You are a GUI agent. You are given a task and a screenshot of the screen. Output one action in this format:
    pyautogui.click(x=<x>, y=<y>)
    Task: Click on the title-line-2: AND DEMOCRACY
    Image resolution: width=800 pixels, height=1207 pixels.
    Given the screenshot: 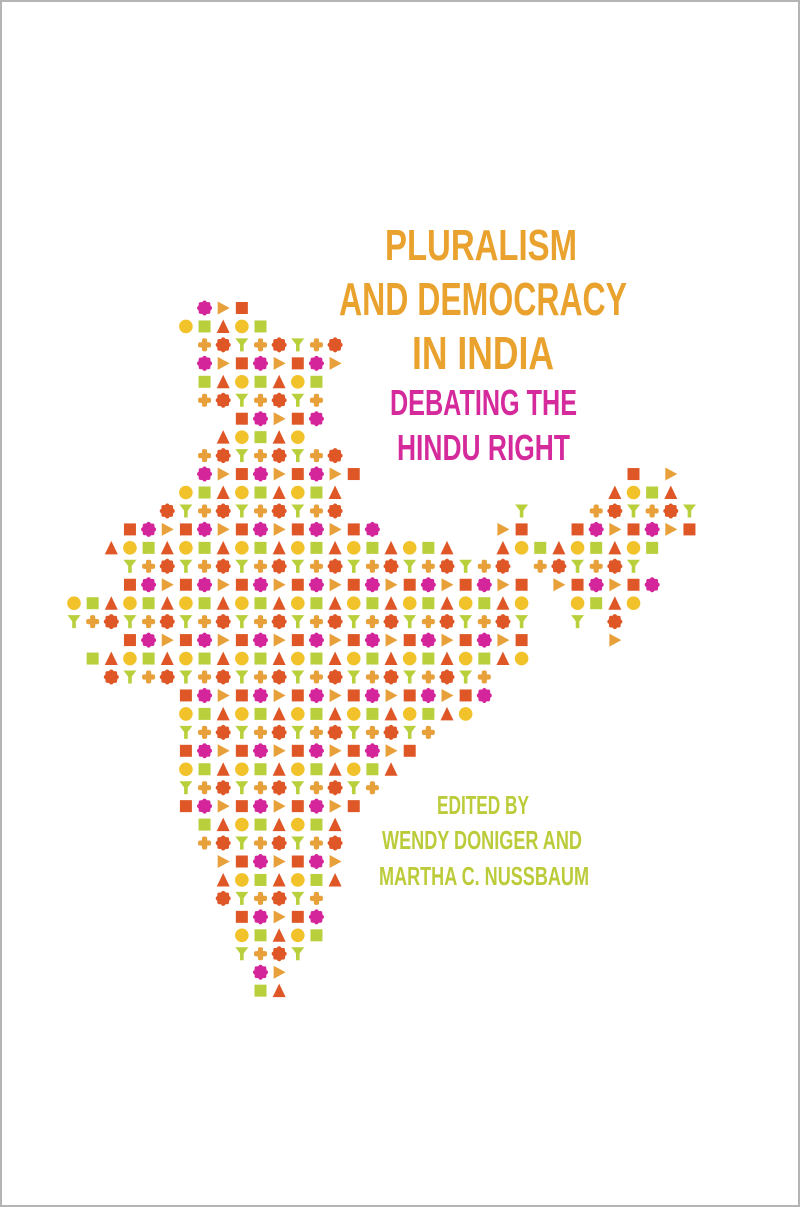 What is the action you would take?
    pyautogui.click(x=483, y=299)
    